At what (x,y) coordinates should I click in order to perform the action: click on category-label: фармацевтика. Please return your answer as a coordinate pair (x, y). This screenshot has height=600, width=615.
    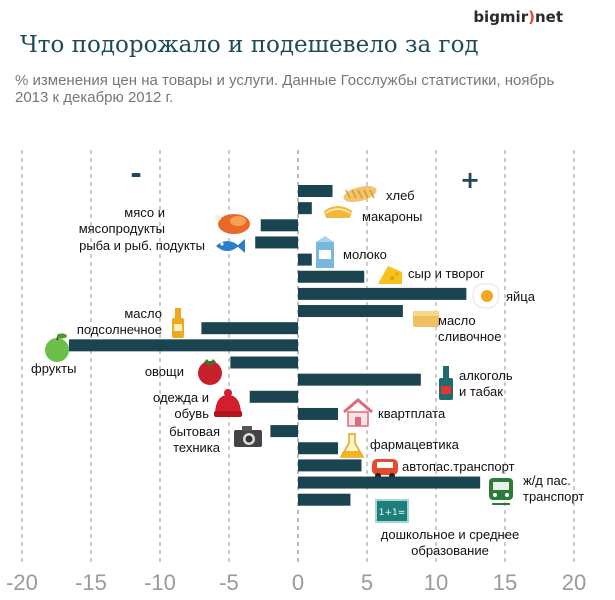
    Looking at the image, I should click on (415, 444).